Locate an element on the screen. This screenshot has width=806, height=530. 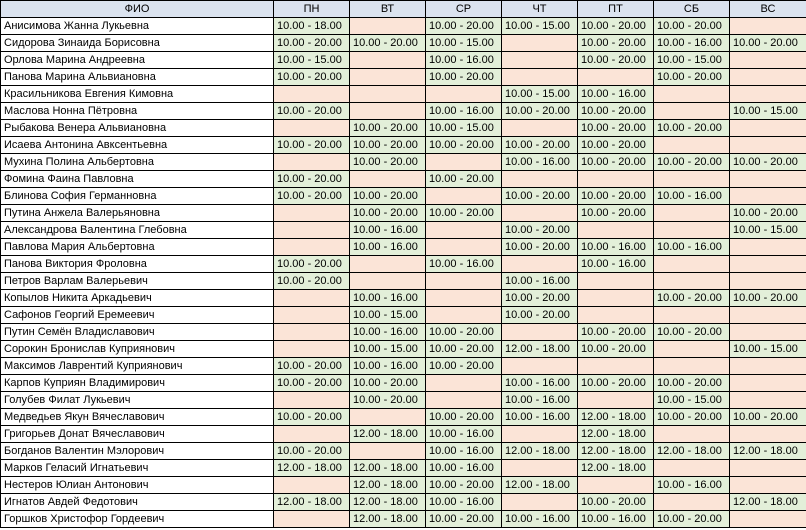
employee-name-cell: Петров Варлам Валерьевич is located at coordinates (137, 281).